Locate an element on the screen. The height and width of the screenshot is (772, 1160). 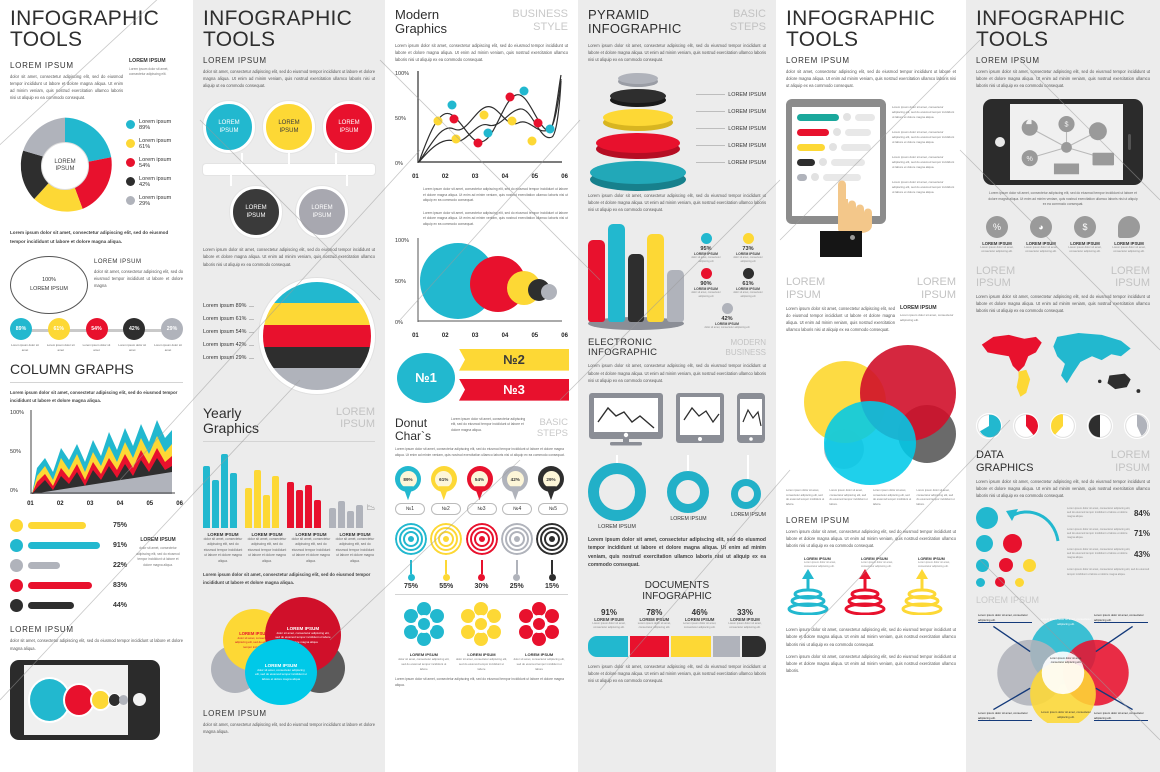
banner-3: №3 is located at coordinates (514, 389).